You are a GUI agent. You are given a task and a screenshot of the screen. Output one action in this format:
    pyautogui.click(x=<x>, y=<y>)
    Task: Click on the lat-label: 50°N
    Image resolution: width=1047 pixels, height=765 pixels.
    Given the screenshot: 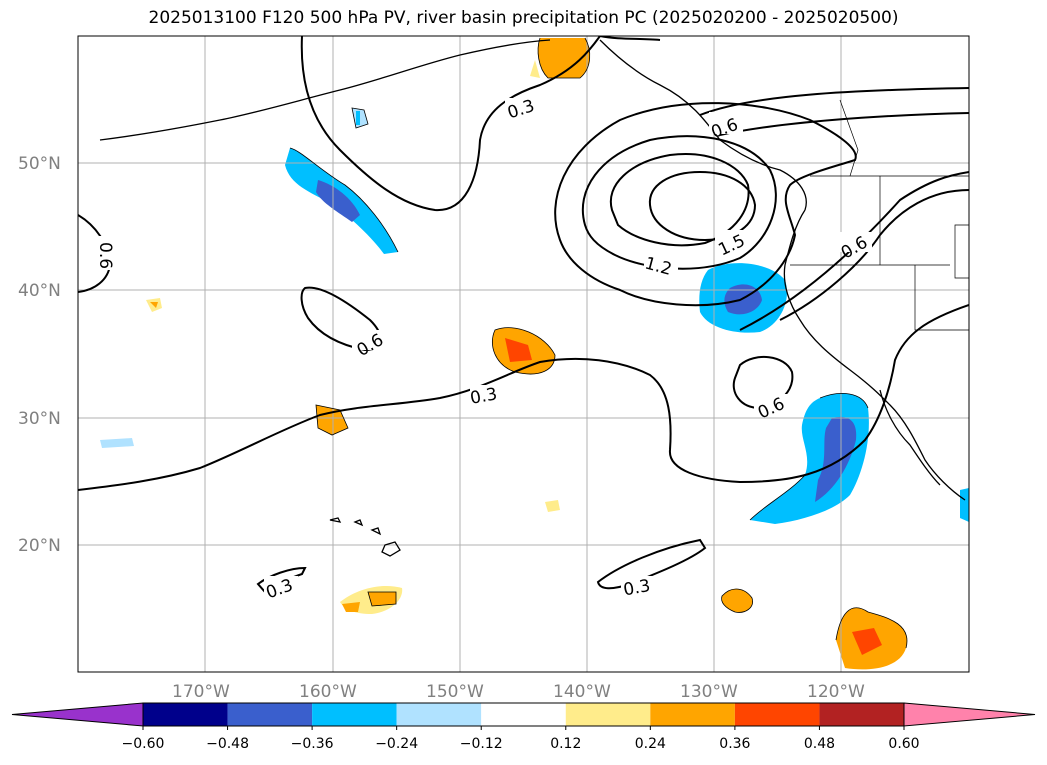 What is the action you would take?
    pyautogui.click(x=39, y=164)
    